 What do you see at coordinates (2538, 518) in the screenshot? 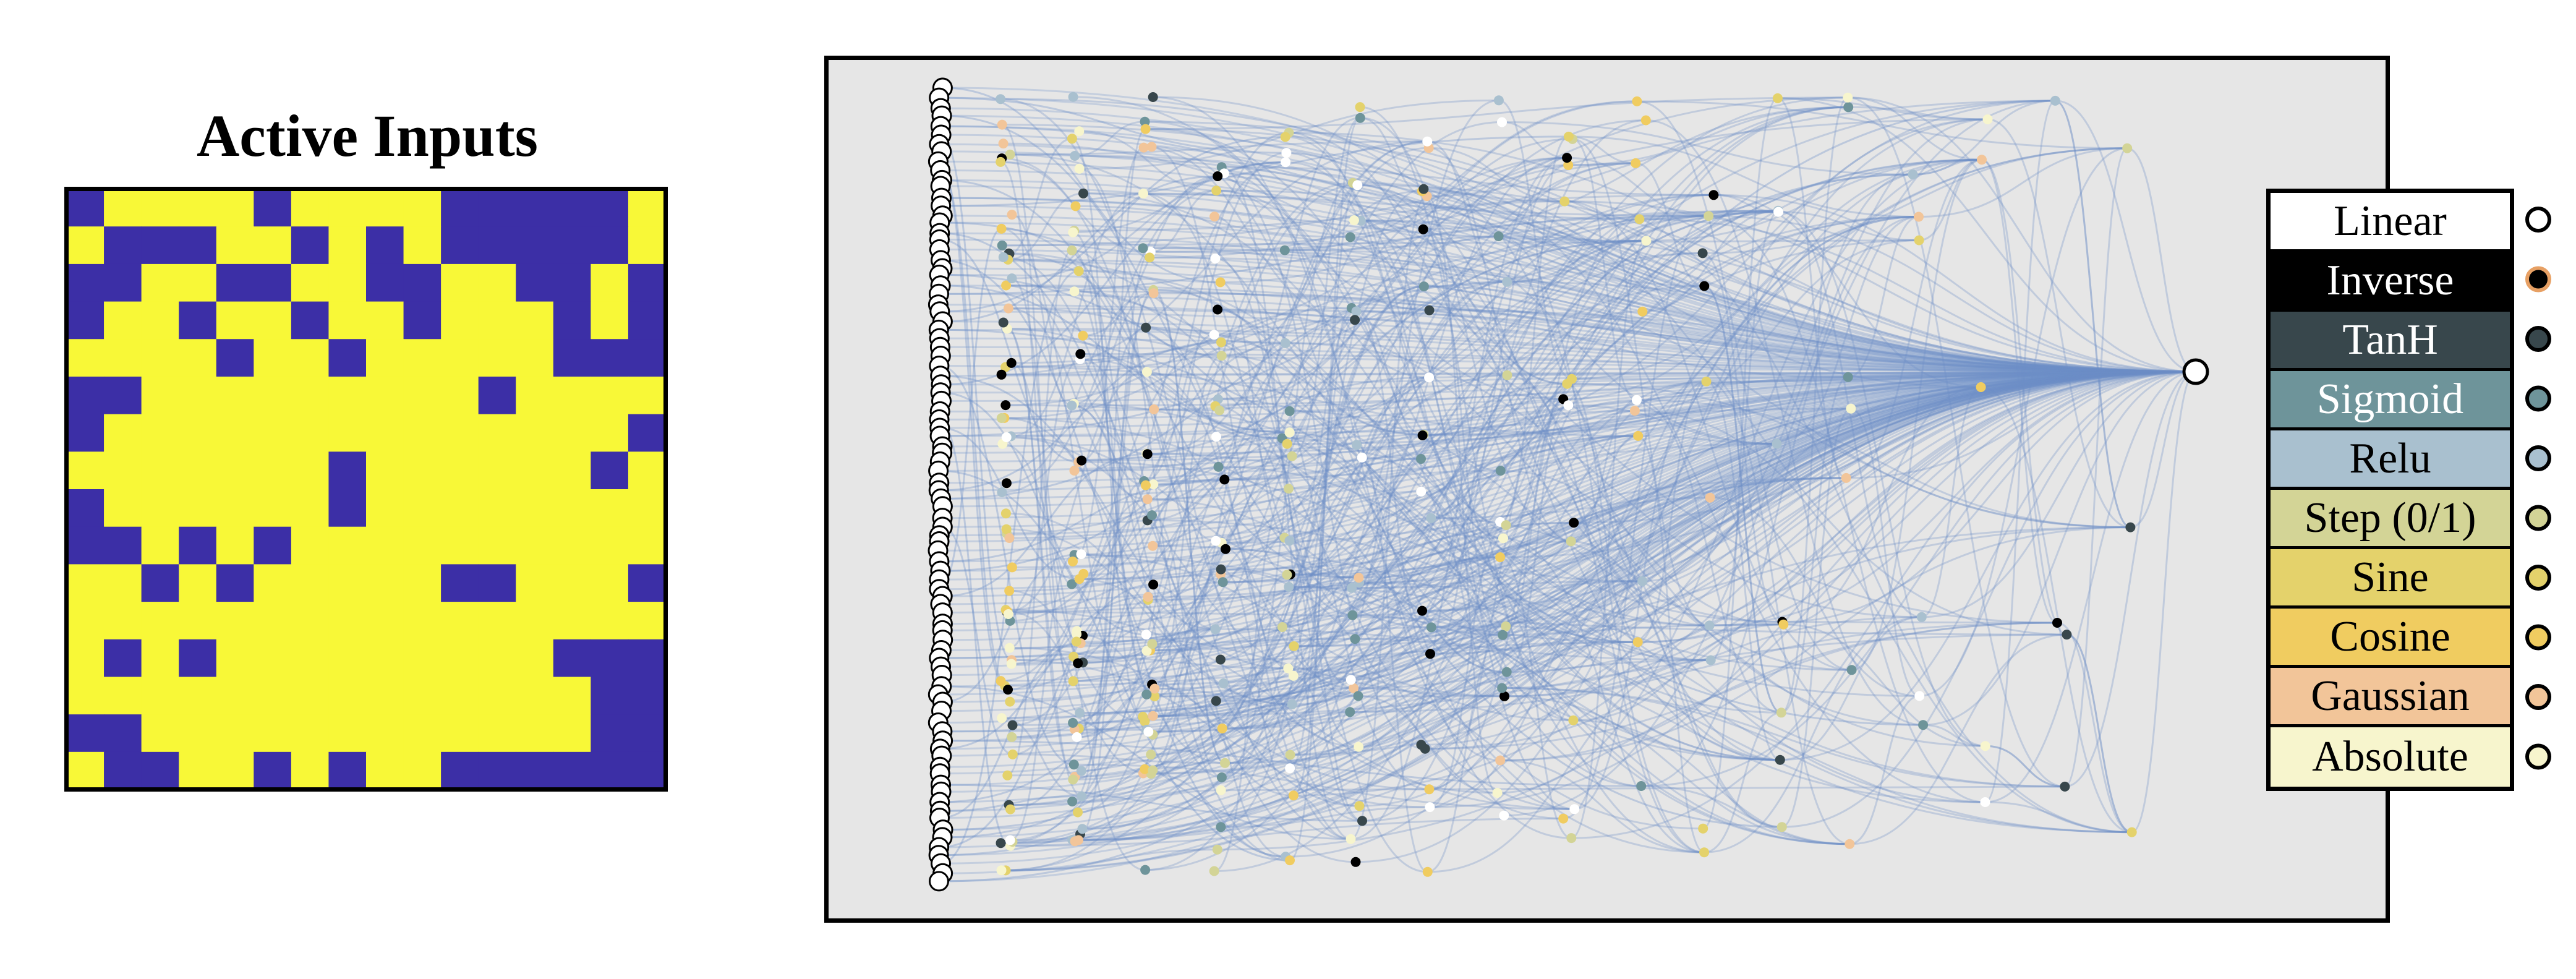
I see `legend-marker` at bounding box center [2538, 518].